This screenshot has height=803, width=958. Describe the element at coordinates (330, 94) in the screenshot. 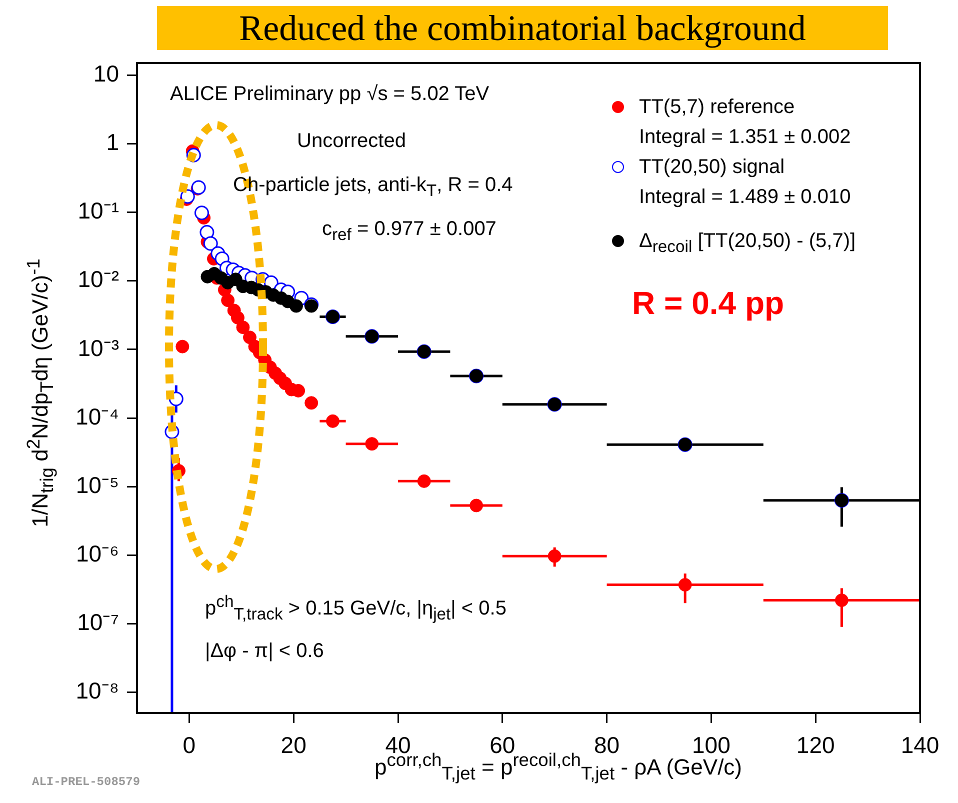

I see `annotation: ALICE Preliminary pp √s = 5.02 TeV` at that location.